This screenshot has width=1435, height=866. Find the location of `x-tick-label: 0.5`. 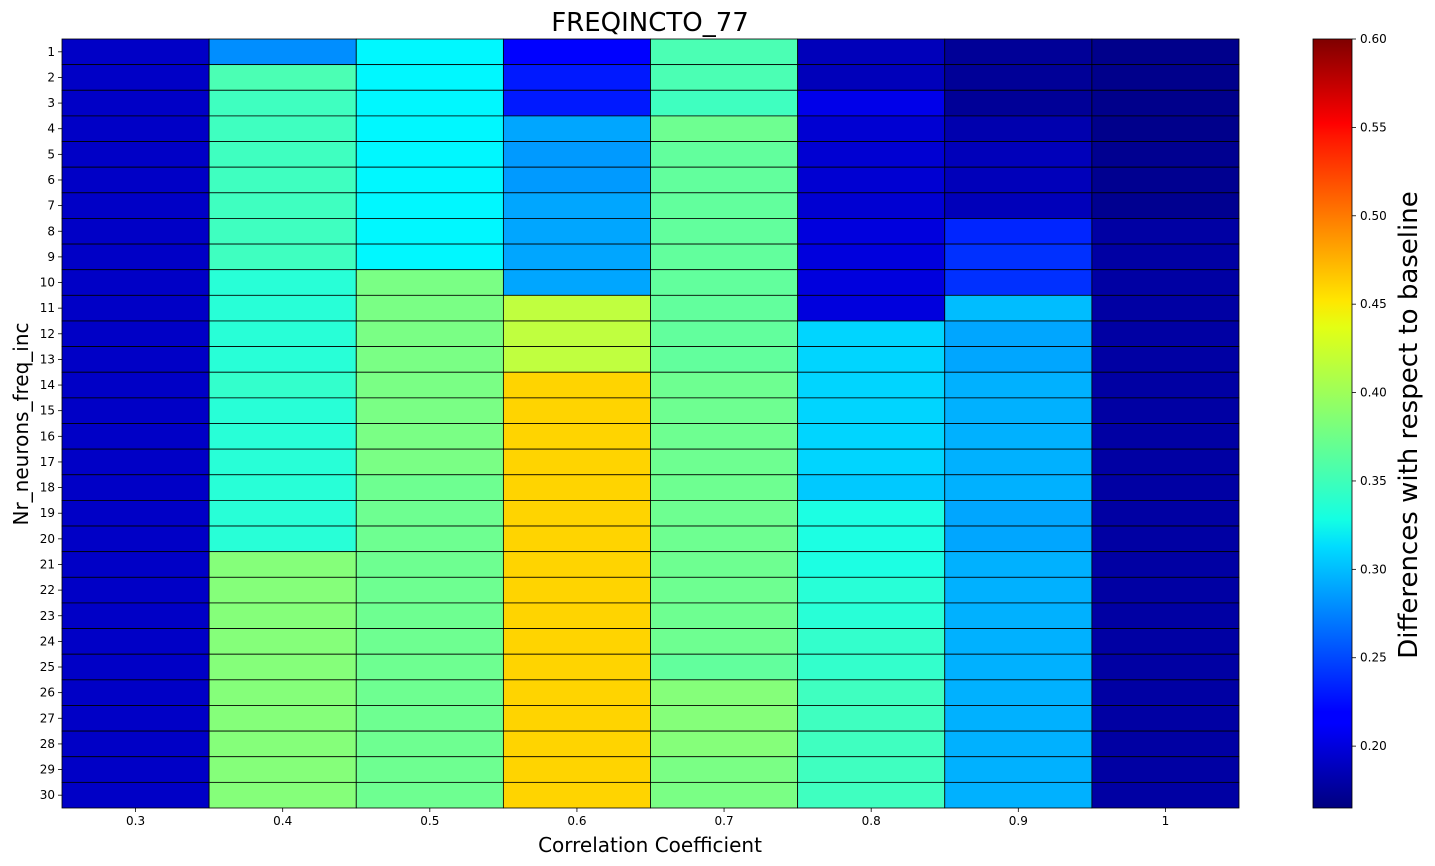

x-tick-label: 0.5 is located at coordinates (429, 821).